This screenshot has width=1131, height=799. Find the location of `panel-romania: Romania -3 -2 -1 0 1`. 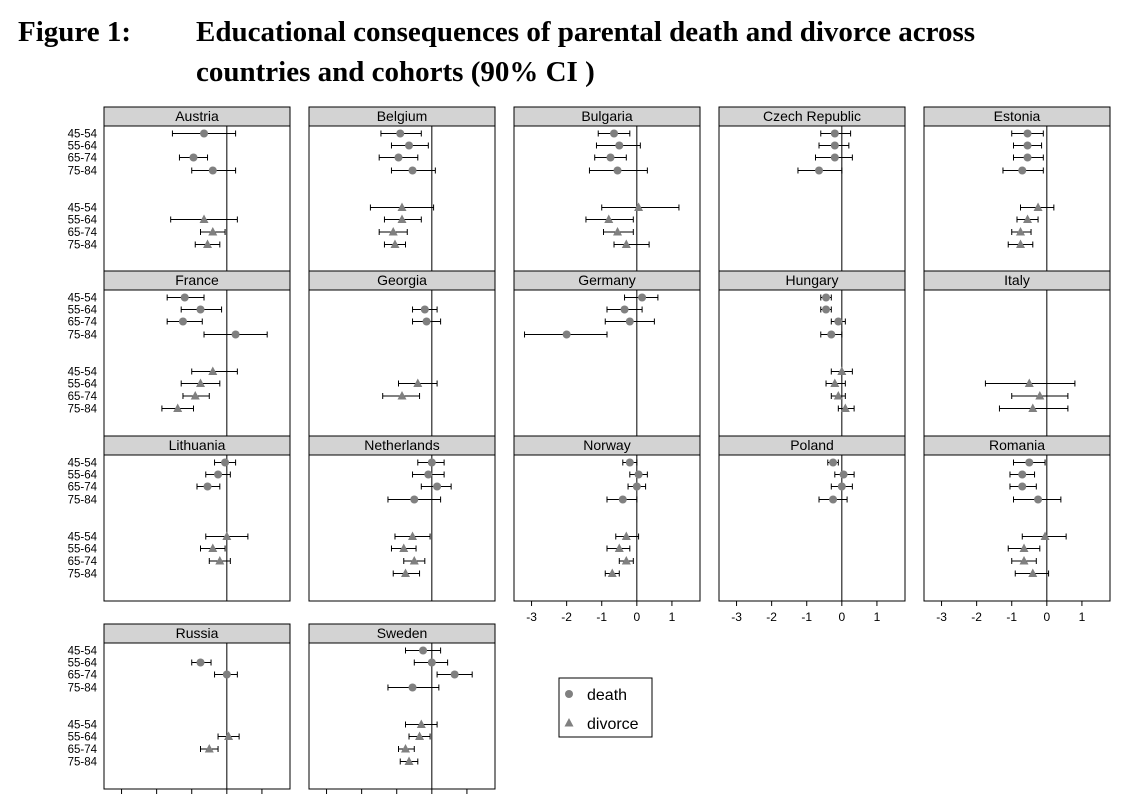

panel-romania: Romania -3 -2 -1 0 1 is located at coordinates (1017, 529).